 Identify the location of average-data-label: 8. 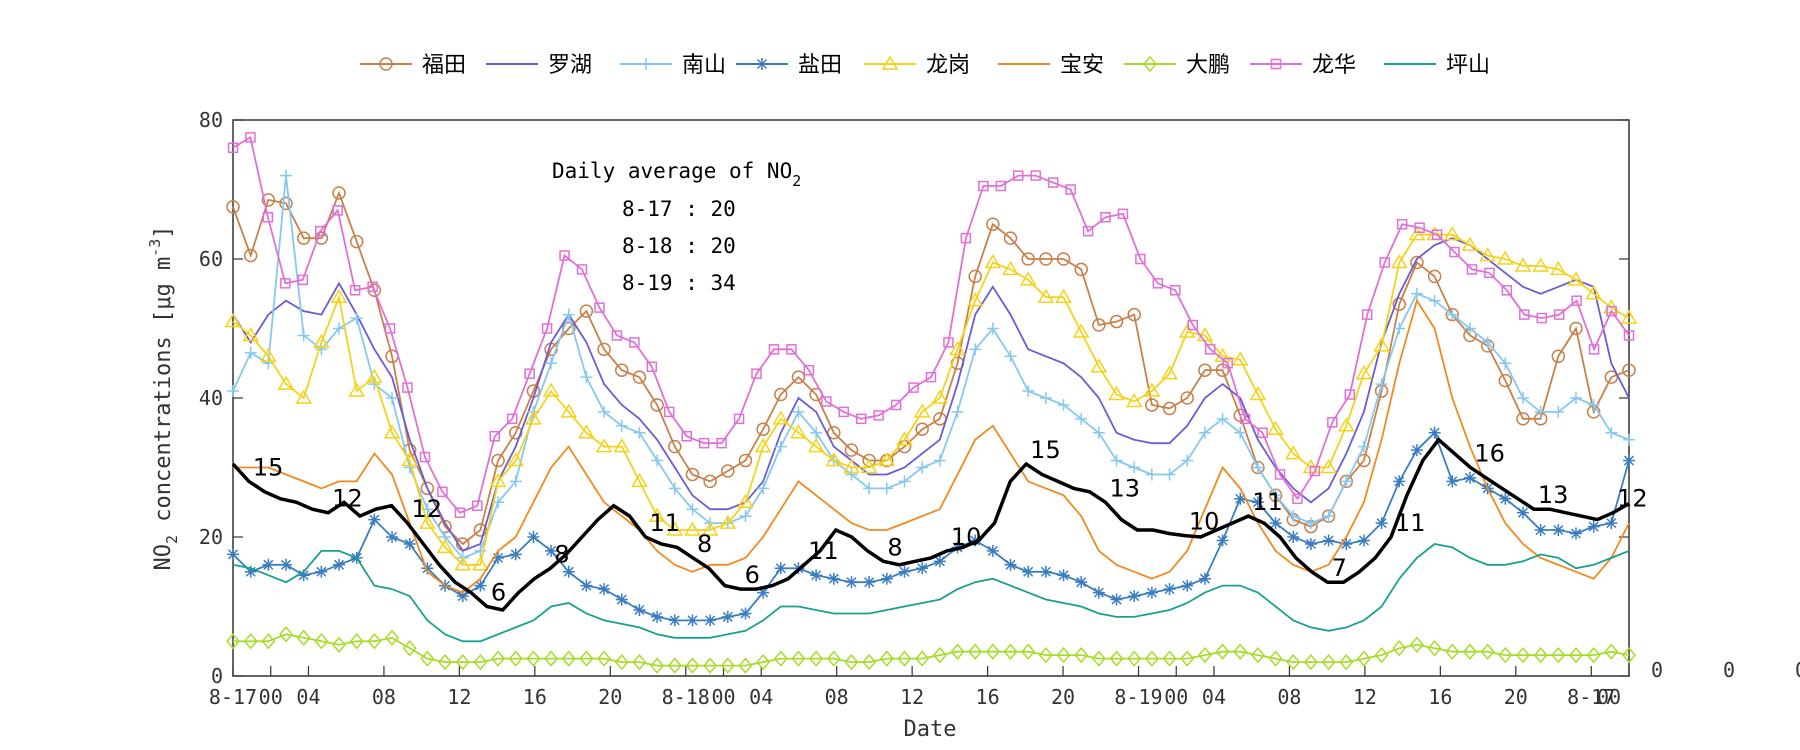
(561, 554).